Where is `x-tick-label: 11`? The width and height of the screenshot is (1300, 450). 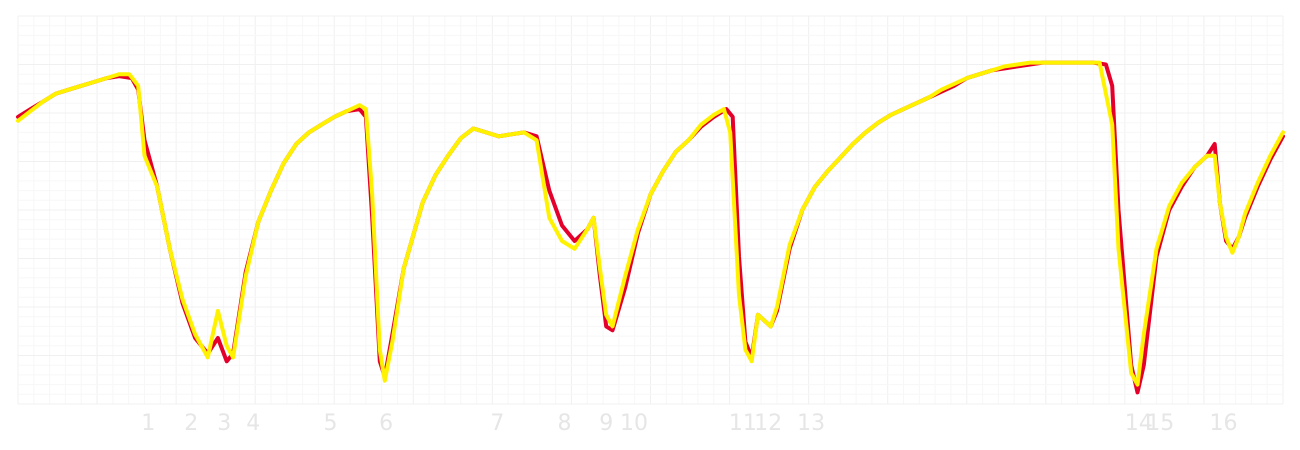 x-tick-label: 11 is located at coordinates (743, 423).